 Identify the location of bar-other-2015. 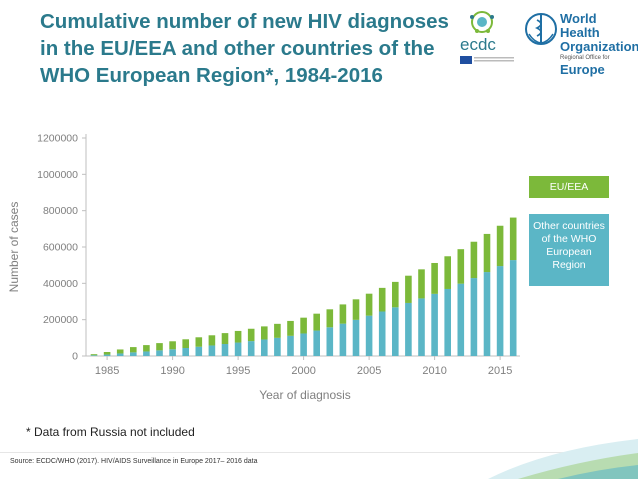
(500, 311).